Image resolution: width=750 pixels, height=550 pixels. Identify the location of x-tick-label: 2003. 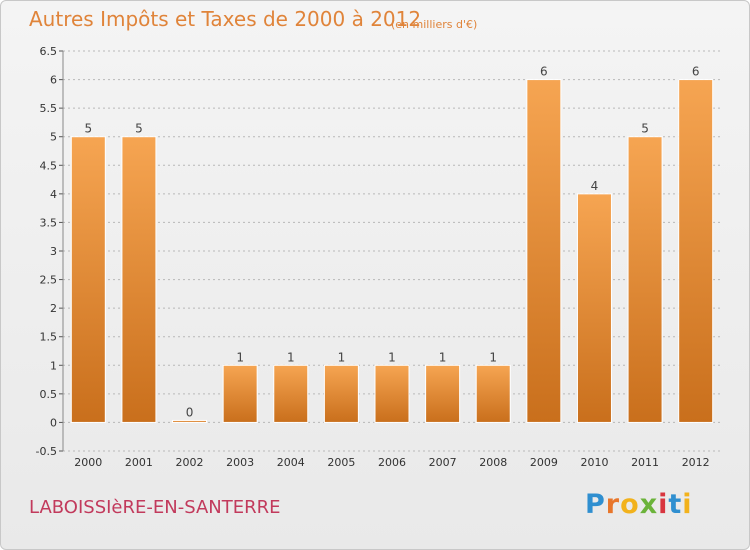
(240, 462).